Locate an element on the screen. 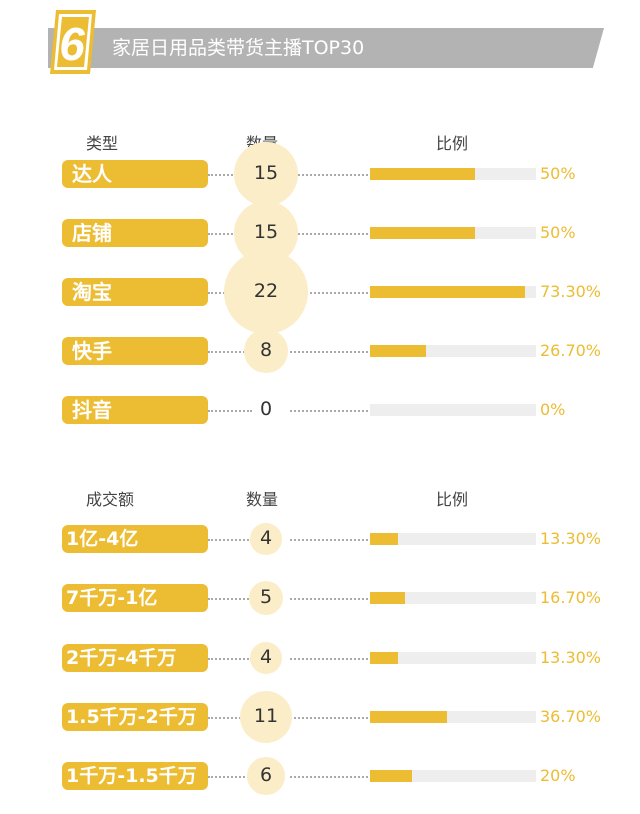 This screenshot has width=640, height=814. chart-row: 1亿-4亿 4 13.30% is located at coordinates (320, 539).